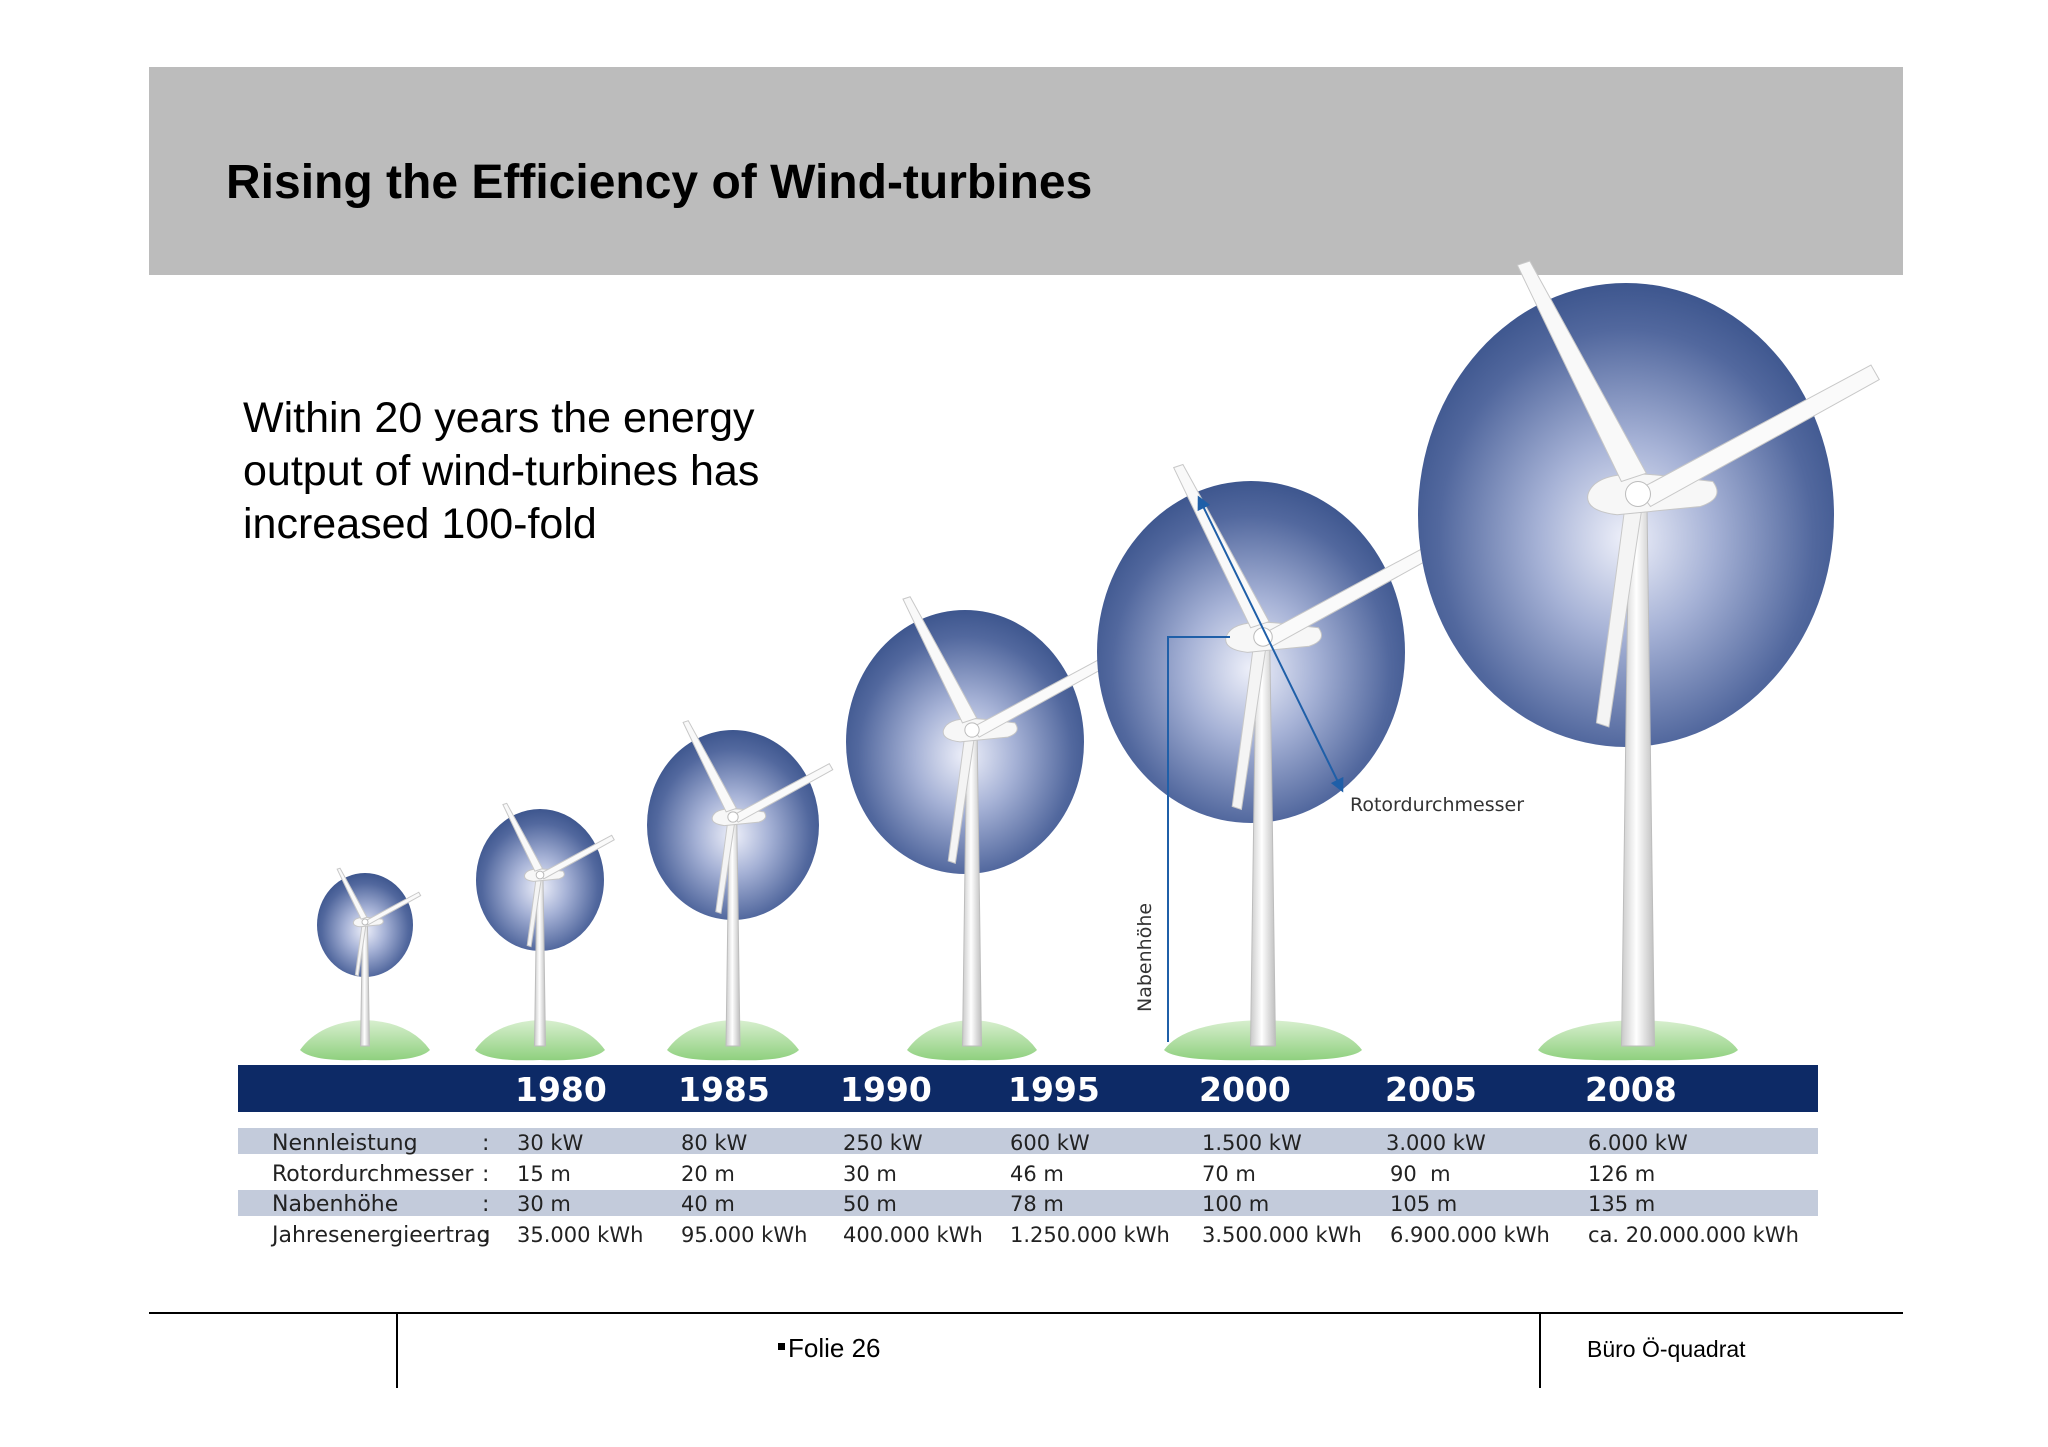 The height and width of the screenshot is (1447, 2048). I want to click on title-band: Rising the Efficiency of Wind-turbines, so click(1026, 171).